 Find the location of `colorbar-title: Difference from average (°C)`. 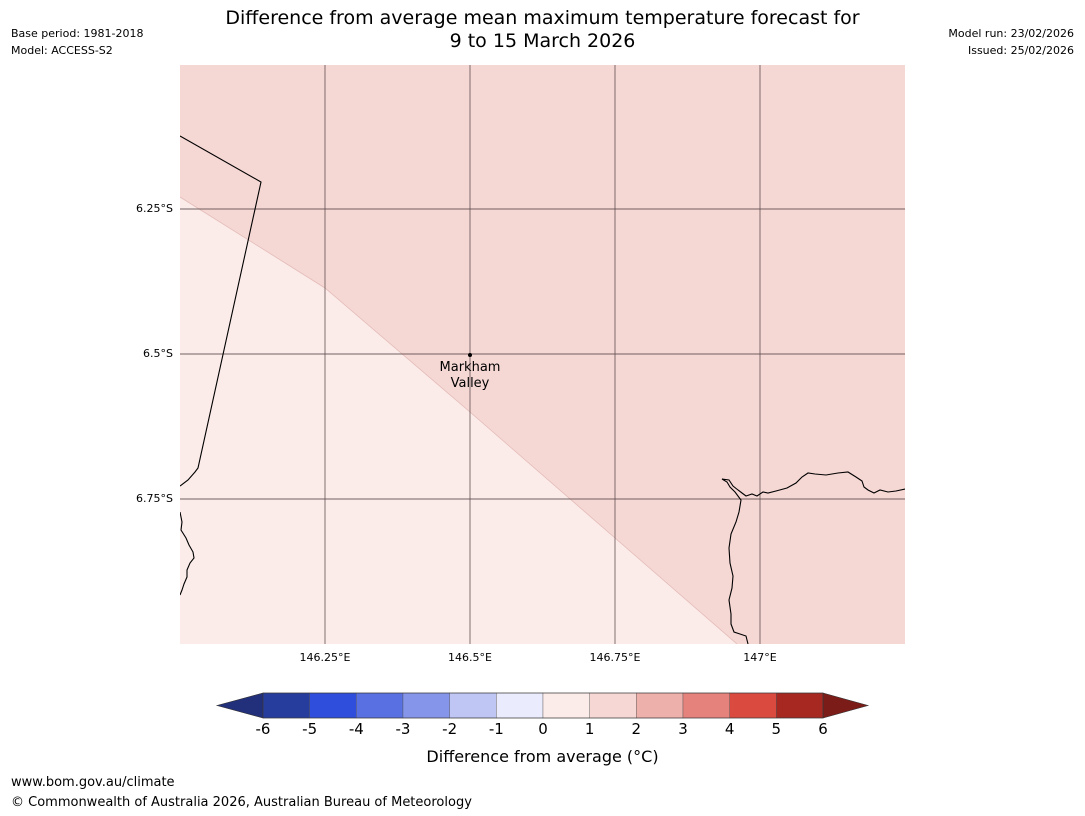

colorbar-title: Difference from average (°C) is located at coordinates (542, 756).